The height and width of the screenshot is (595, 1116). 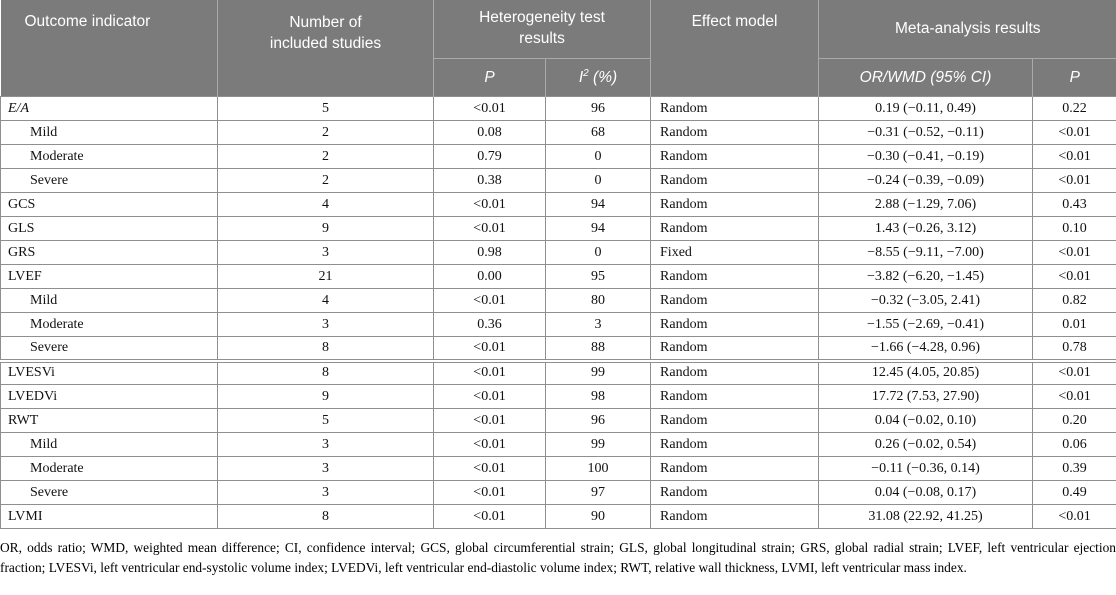 I want to click on cell-i-squared: 99, so click(x=598, y=371).